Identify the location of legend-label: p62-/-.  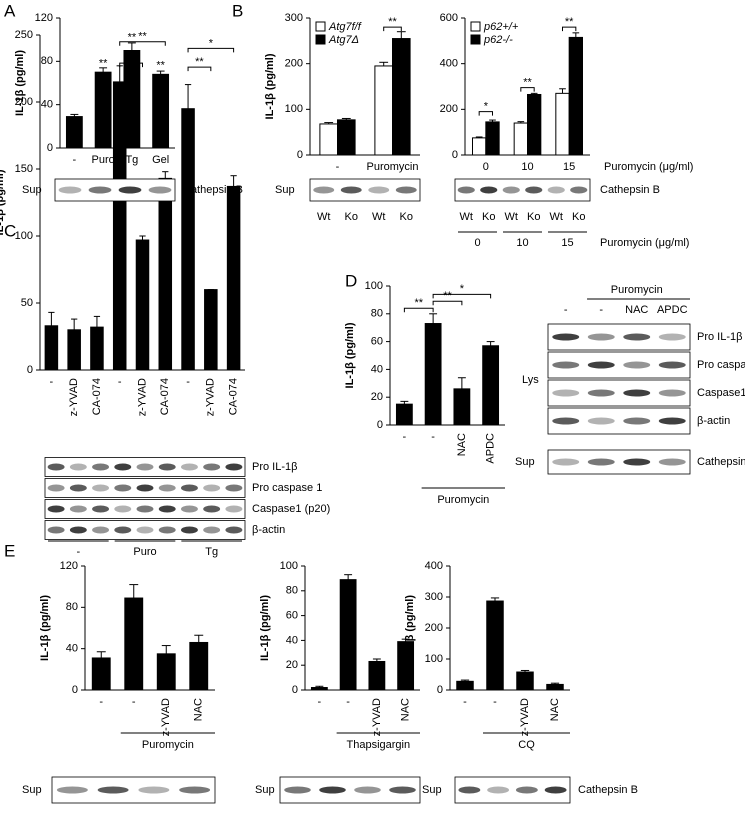
(498, 40).